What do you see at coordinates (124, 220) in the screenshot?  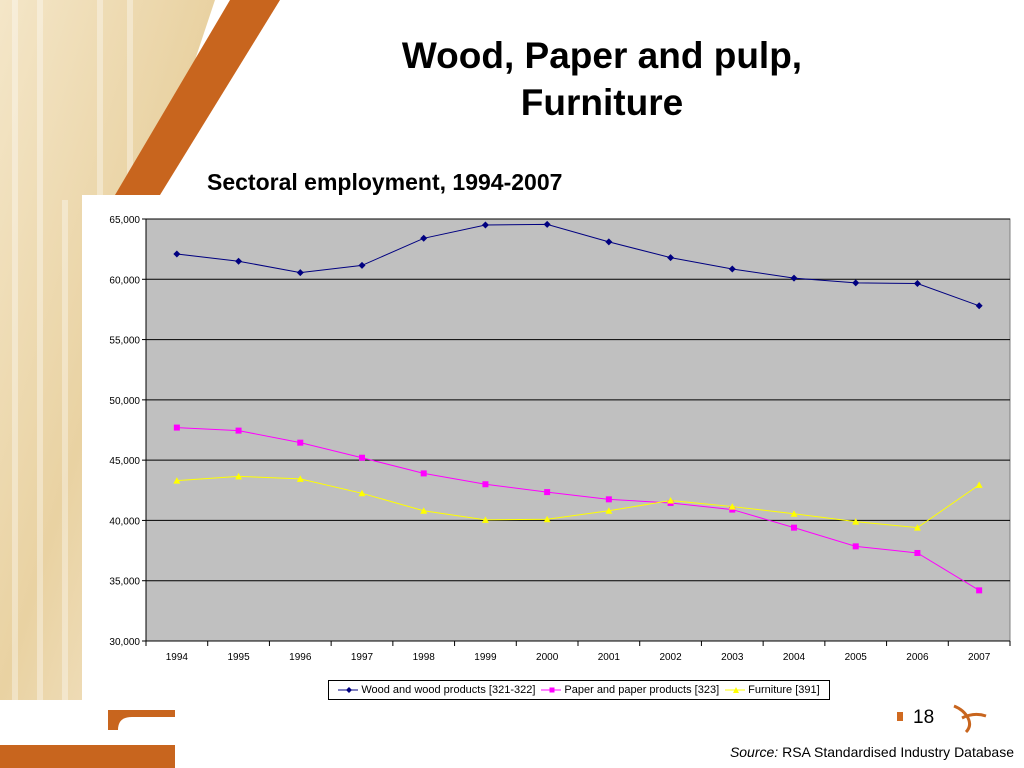 I see `y-tick-label: 65,000` at bounding box center [124, 220].